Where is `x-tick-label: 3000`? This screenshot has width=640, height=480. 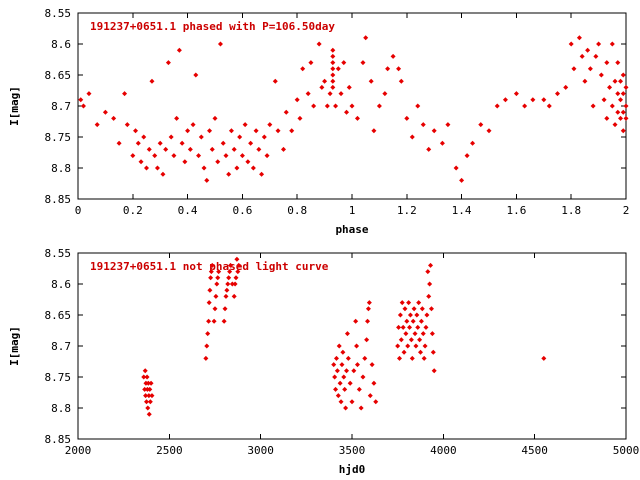 x-tick-label: 3000 is located at coordinates (260, 450).